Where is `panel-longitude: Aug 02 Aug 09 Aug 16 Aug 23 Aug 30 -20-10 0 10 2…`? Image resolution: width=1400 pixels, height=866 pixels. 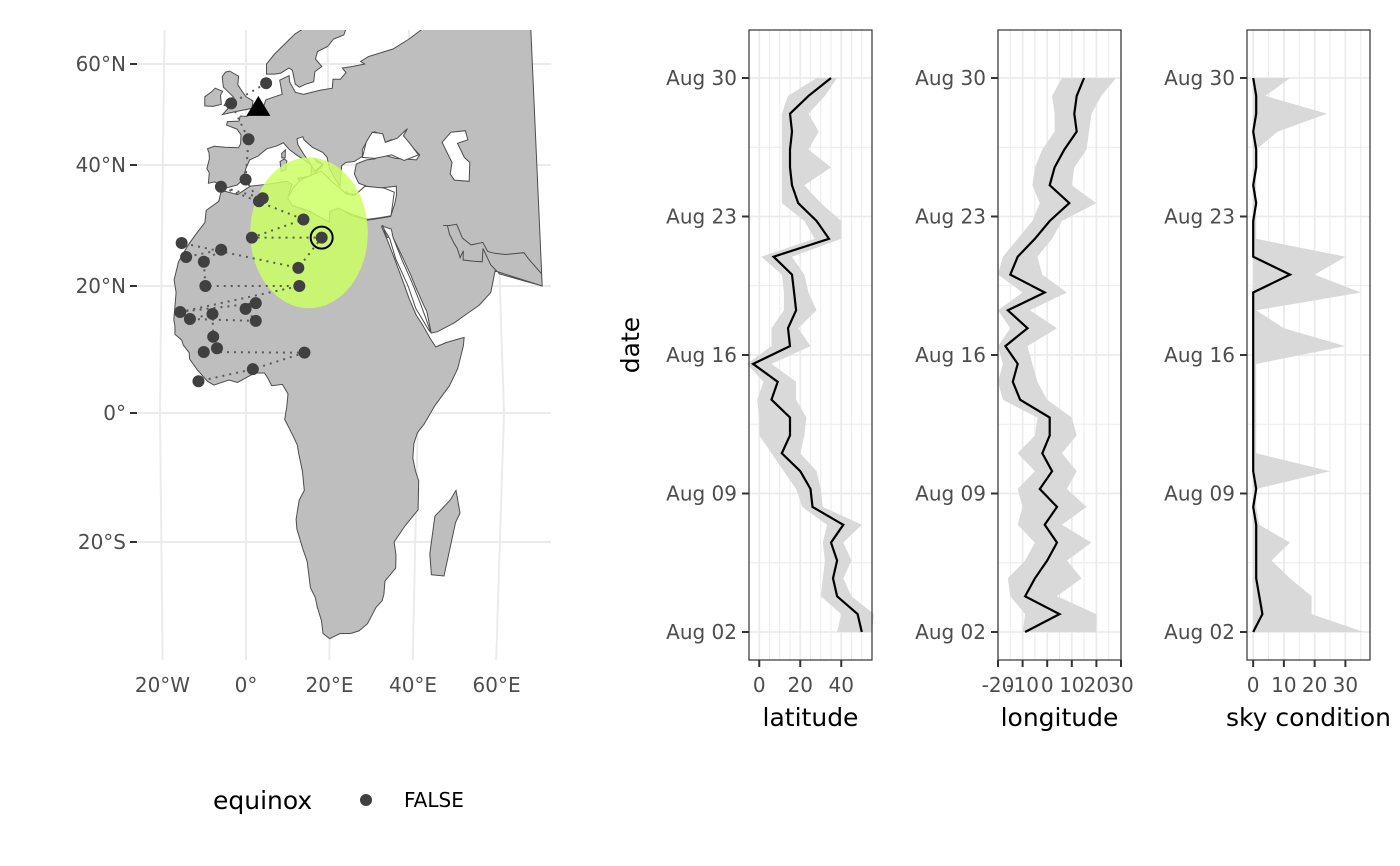 panel-longitude: Aug 02 Aug 09 Aug 16 Aug 23 Aug 30 -20-10 0 10 2… is located at coordinates (1024, 380).